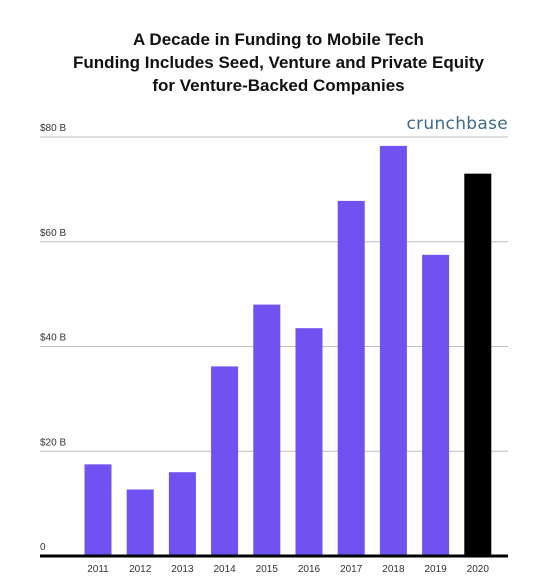 This screenshot has height=582, width=557. Describe the element at coordinates (53, 128) in the screenshot. I see `y-tick-label: $80 B` at that location.